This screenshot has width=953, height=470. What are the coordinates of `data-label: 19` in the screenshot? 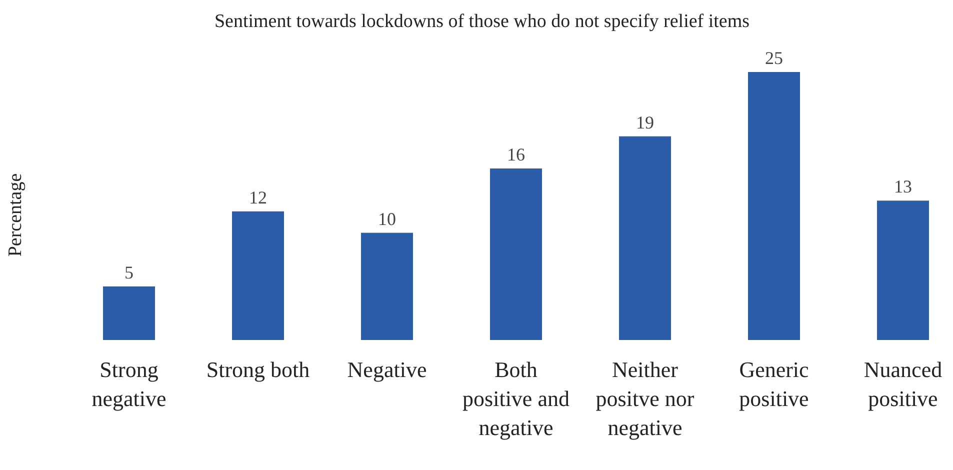 It's located at (645, 122).